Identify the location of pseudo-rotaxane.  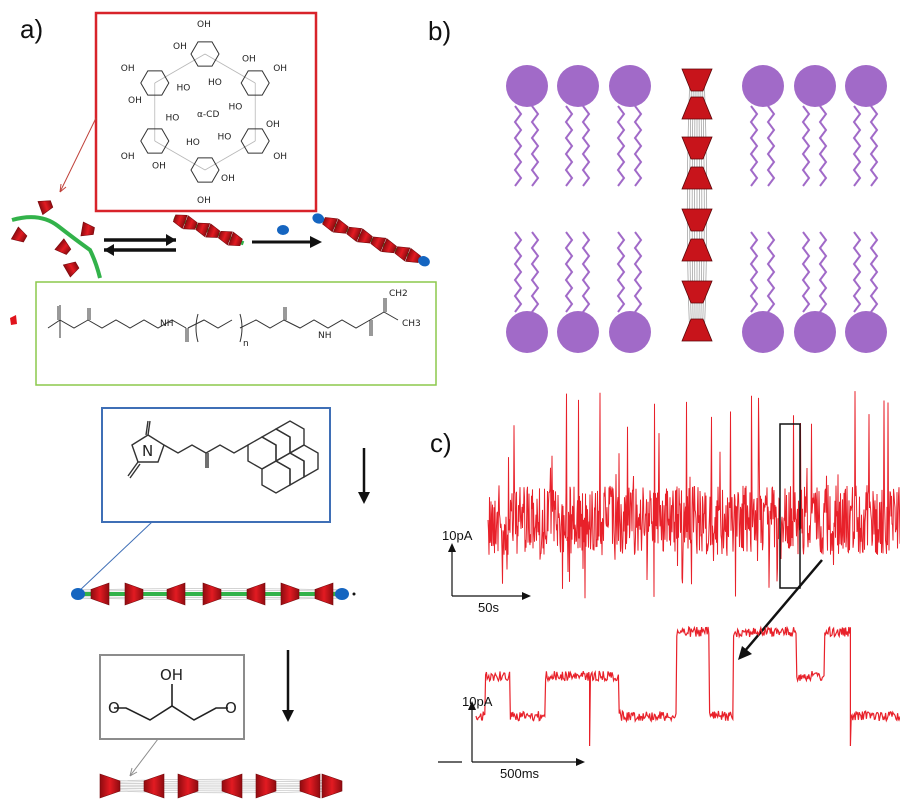
(208, 230).